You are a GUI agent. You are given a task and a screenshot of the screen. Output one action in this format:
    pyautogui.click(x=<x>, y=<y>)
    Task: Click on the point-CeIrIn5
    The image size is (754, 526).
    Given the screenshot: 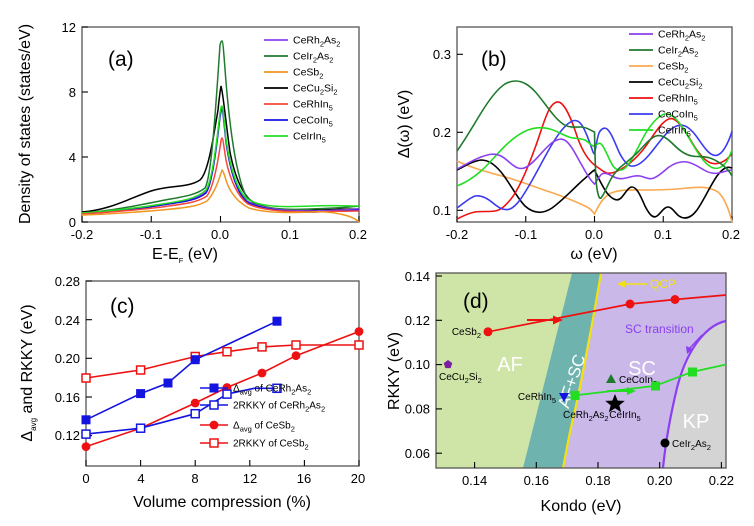 What is the action you would take?
    pyautogui.click(x=615, y=403)
    